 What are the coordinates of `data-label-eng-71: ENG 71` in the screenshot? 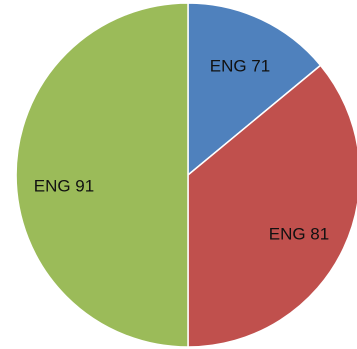 It's located at (240, 65).